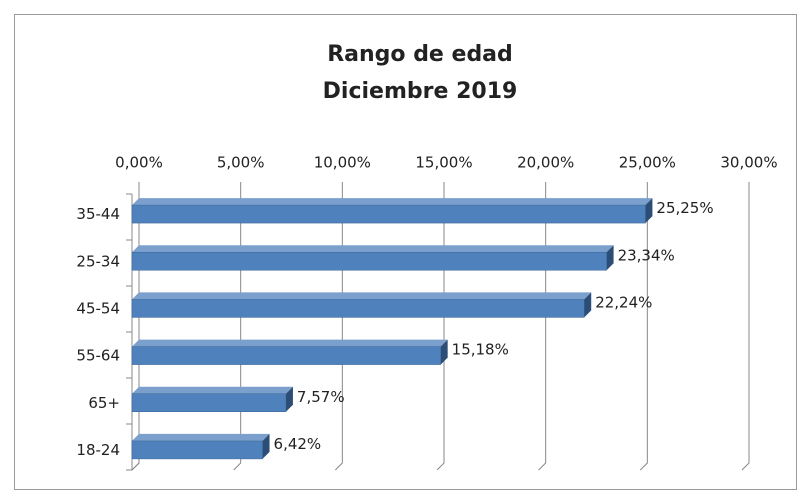  I want to click on data-label: 15,18%, so click(480, 350).